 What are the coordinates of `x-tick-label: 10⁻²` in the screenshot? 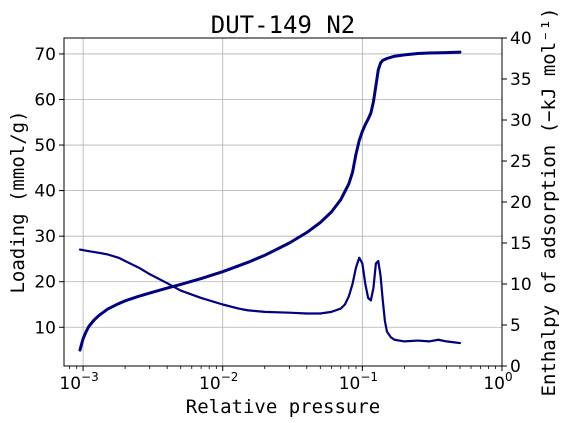 It's located at (218, 382).